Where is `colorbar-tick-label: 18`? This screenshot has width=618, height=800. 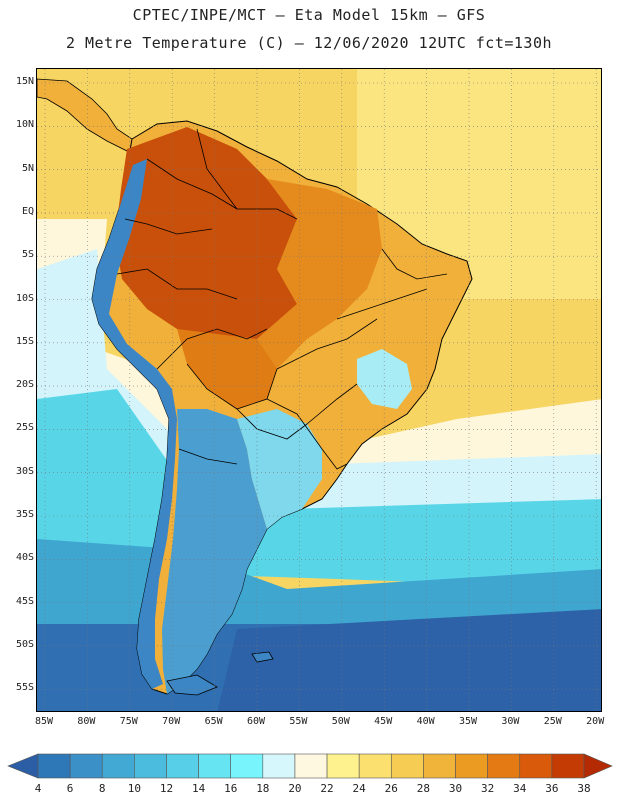
colorbar-tick-label: 18 is located at coordinates (263, 788).